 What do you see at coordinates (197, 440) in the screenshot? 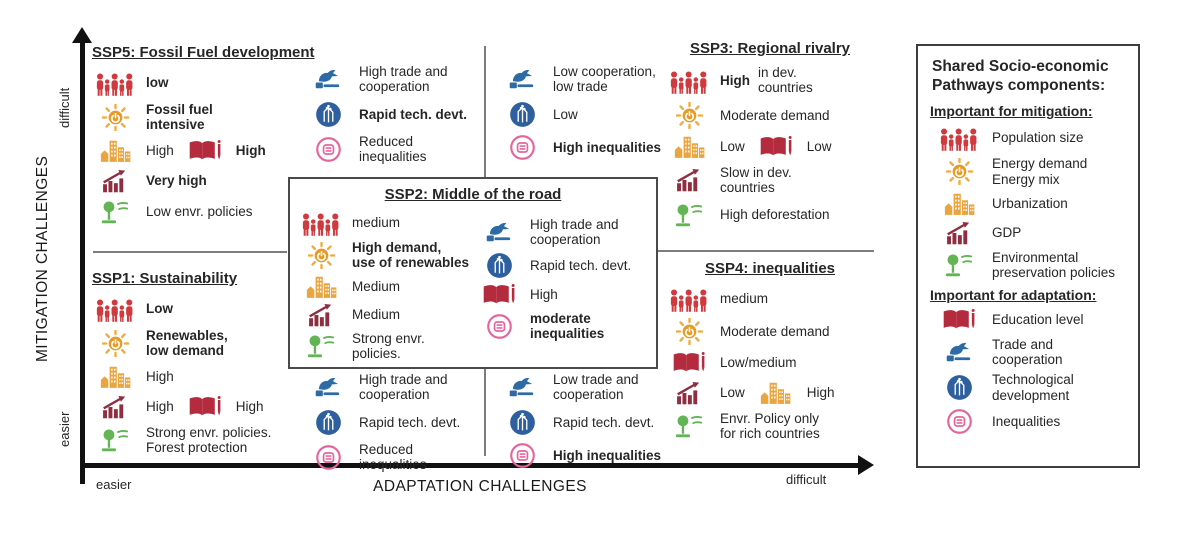
I see `component-row: Strong envr. policies. Forest protection` at bounding box center [197, 440].